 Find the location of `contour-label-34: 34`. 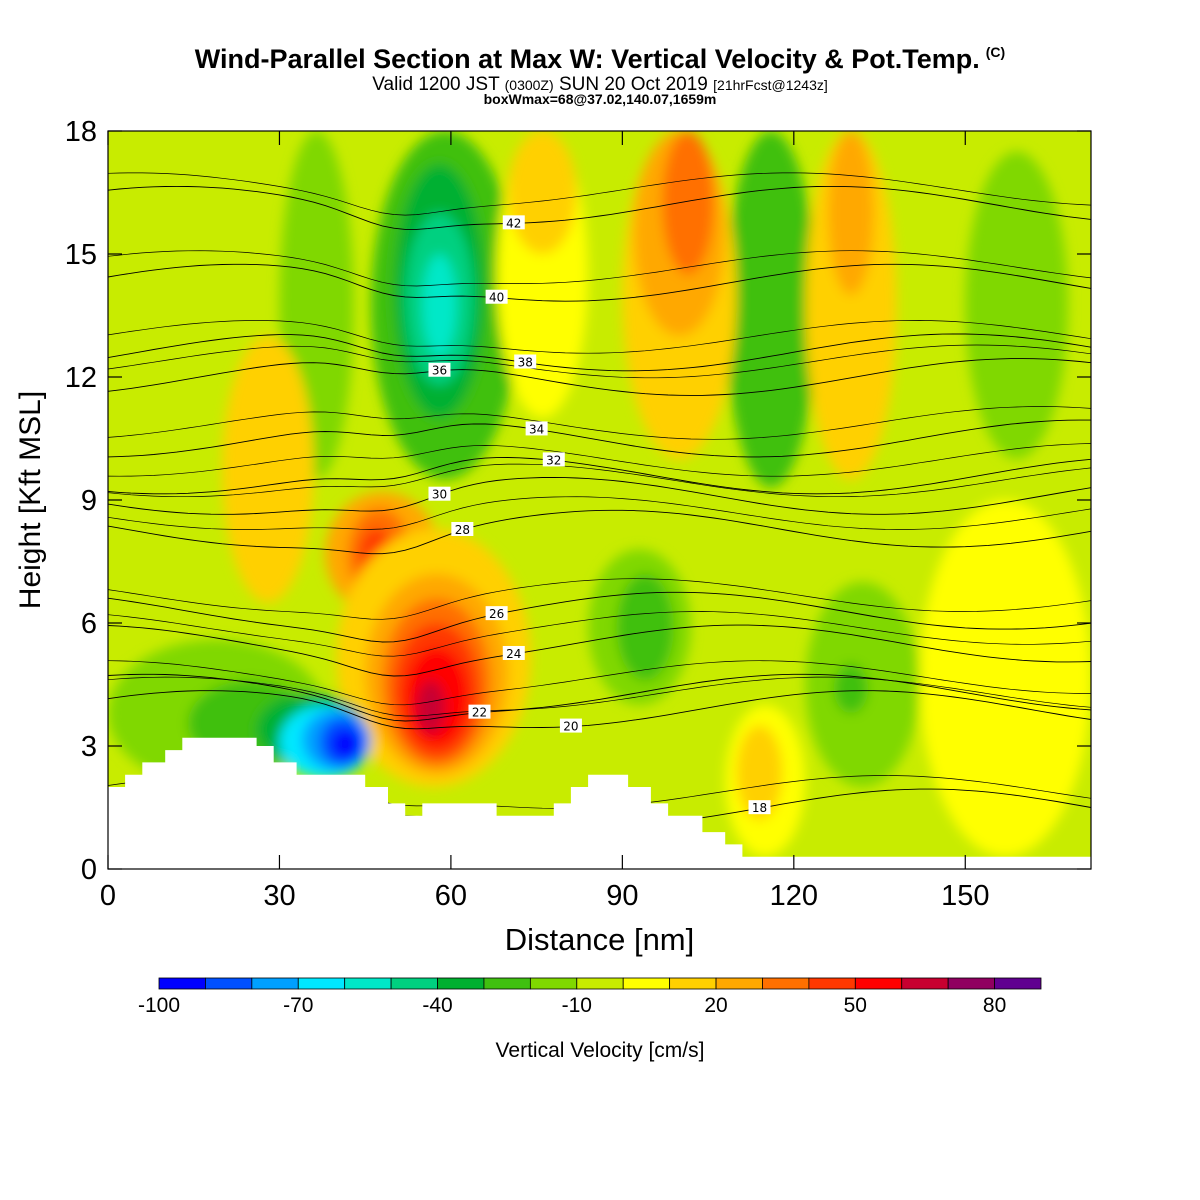

contour-label-34: 34 is located at coordinates (536, 429).